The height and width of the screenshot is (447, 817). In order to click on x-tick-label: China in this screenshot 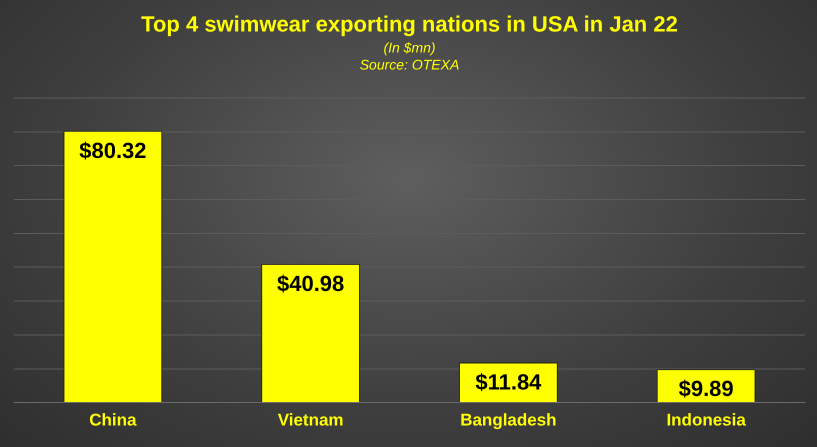, I will do `click(113, 420)`.